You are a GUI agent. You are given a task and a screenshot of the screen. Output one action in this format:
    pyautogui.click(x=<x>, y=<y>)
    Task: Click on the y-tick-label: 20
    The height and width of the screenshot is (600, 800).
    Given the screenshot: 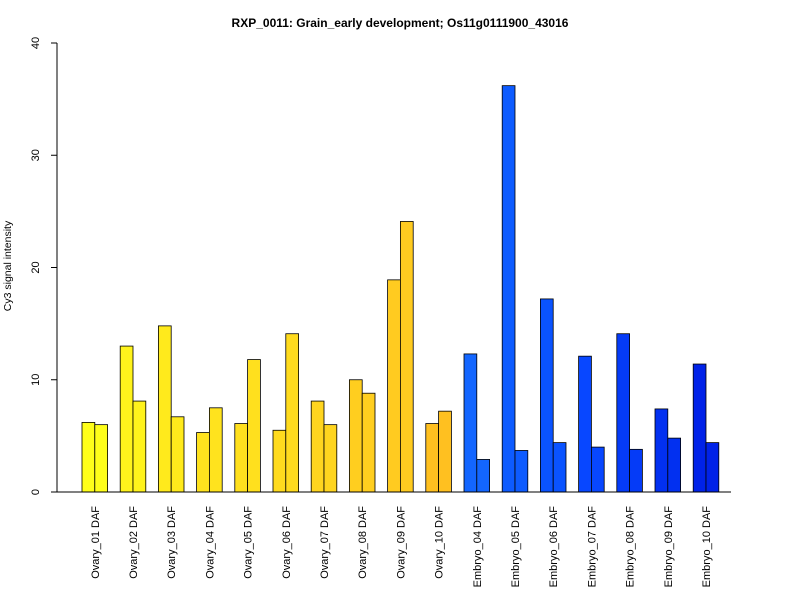 What is the action you would take?
    pyautogui.click(x=36, y=267)
    